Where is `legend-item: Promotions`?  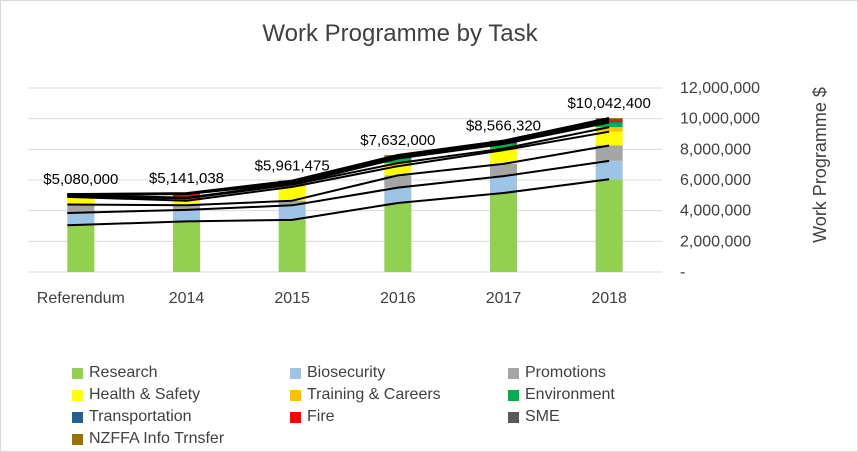
legend-item: Promotions is located at coordinates (557, 373).